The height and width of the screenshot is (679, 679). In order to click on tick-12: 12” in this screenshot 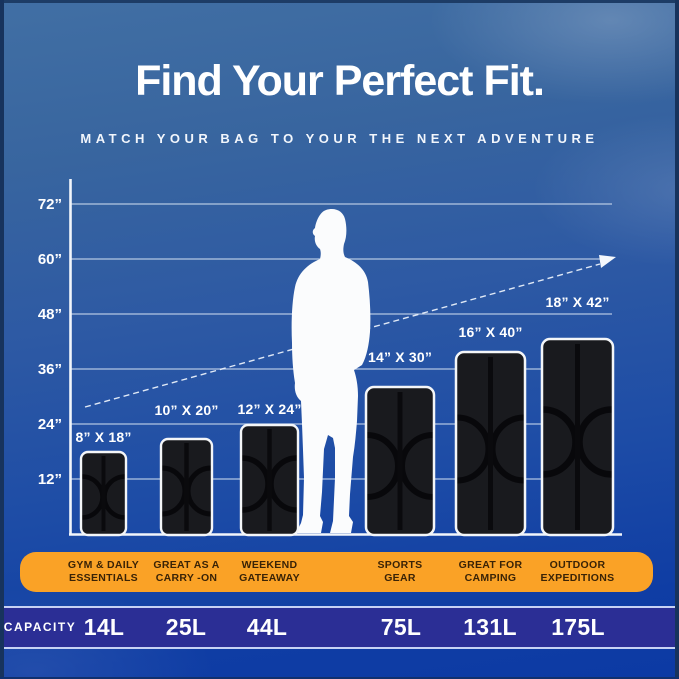, I will do `click(50, 479)`.